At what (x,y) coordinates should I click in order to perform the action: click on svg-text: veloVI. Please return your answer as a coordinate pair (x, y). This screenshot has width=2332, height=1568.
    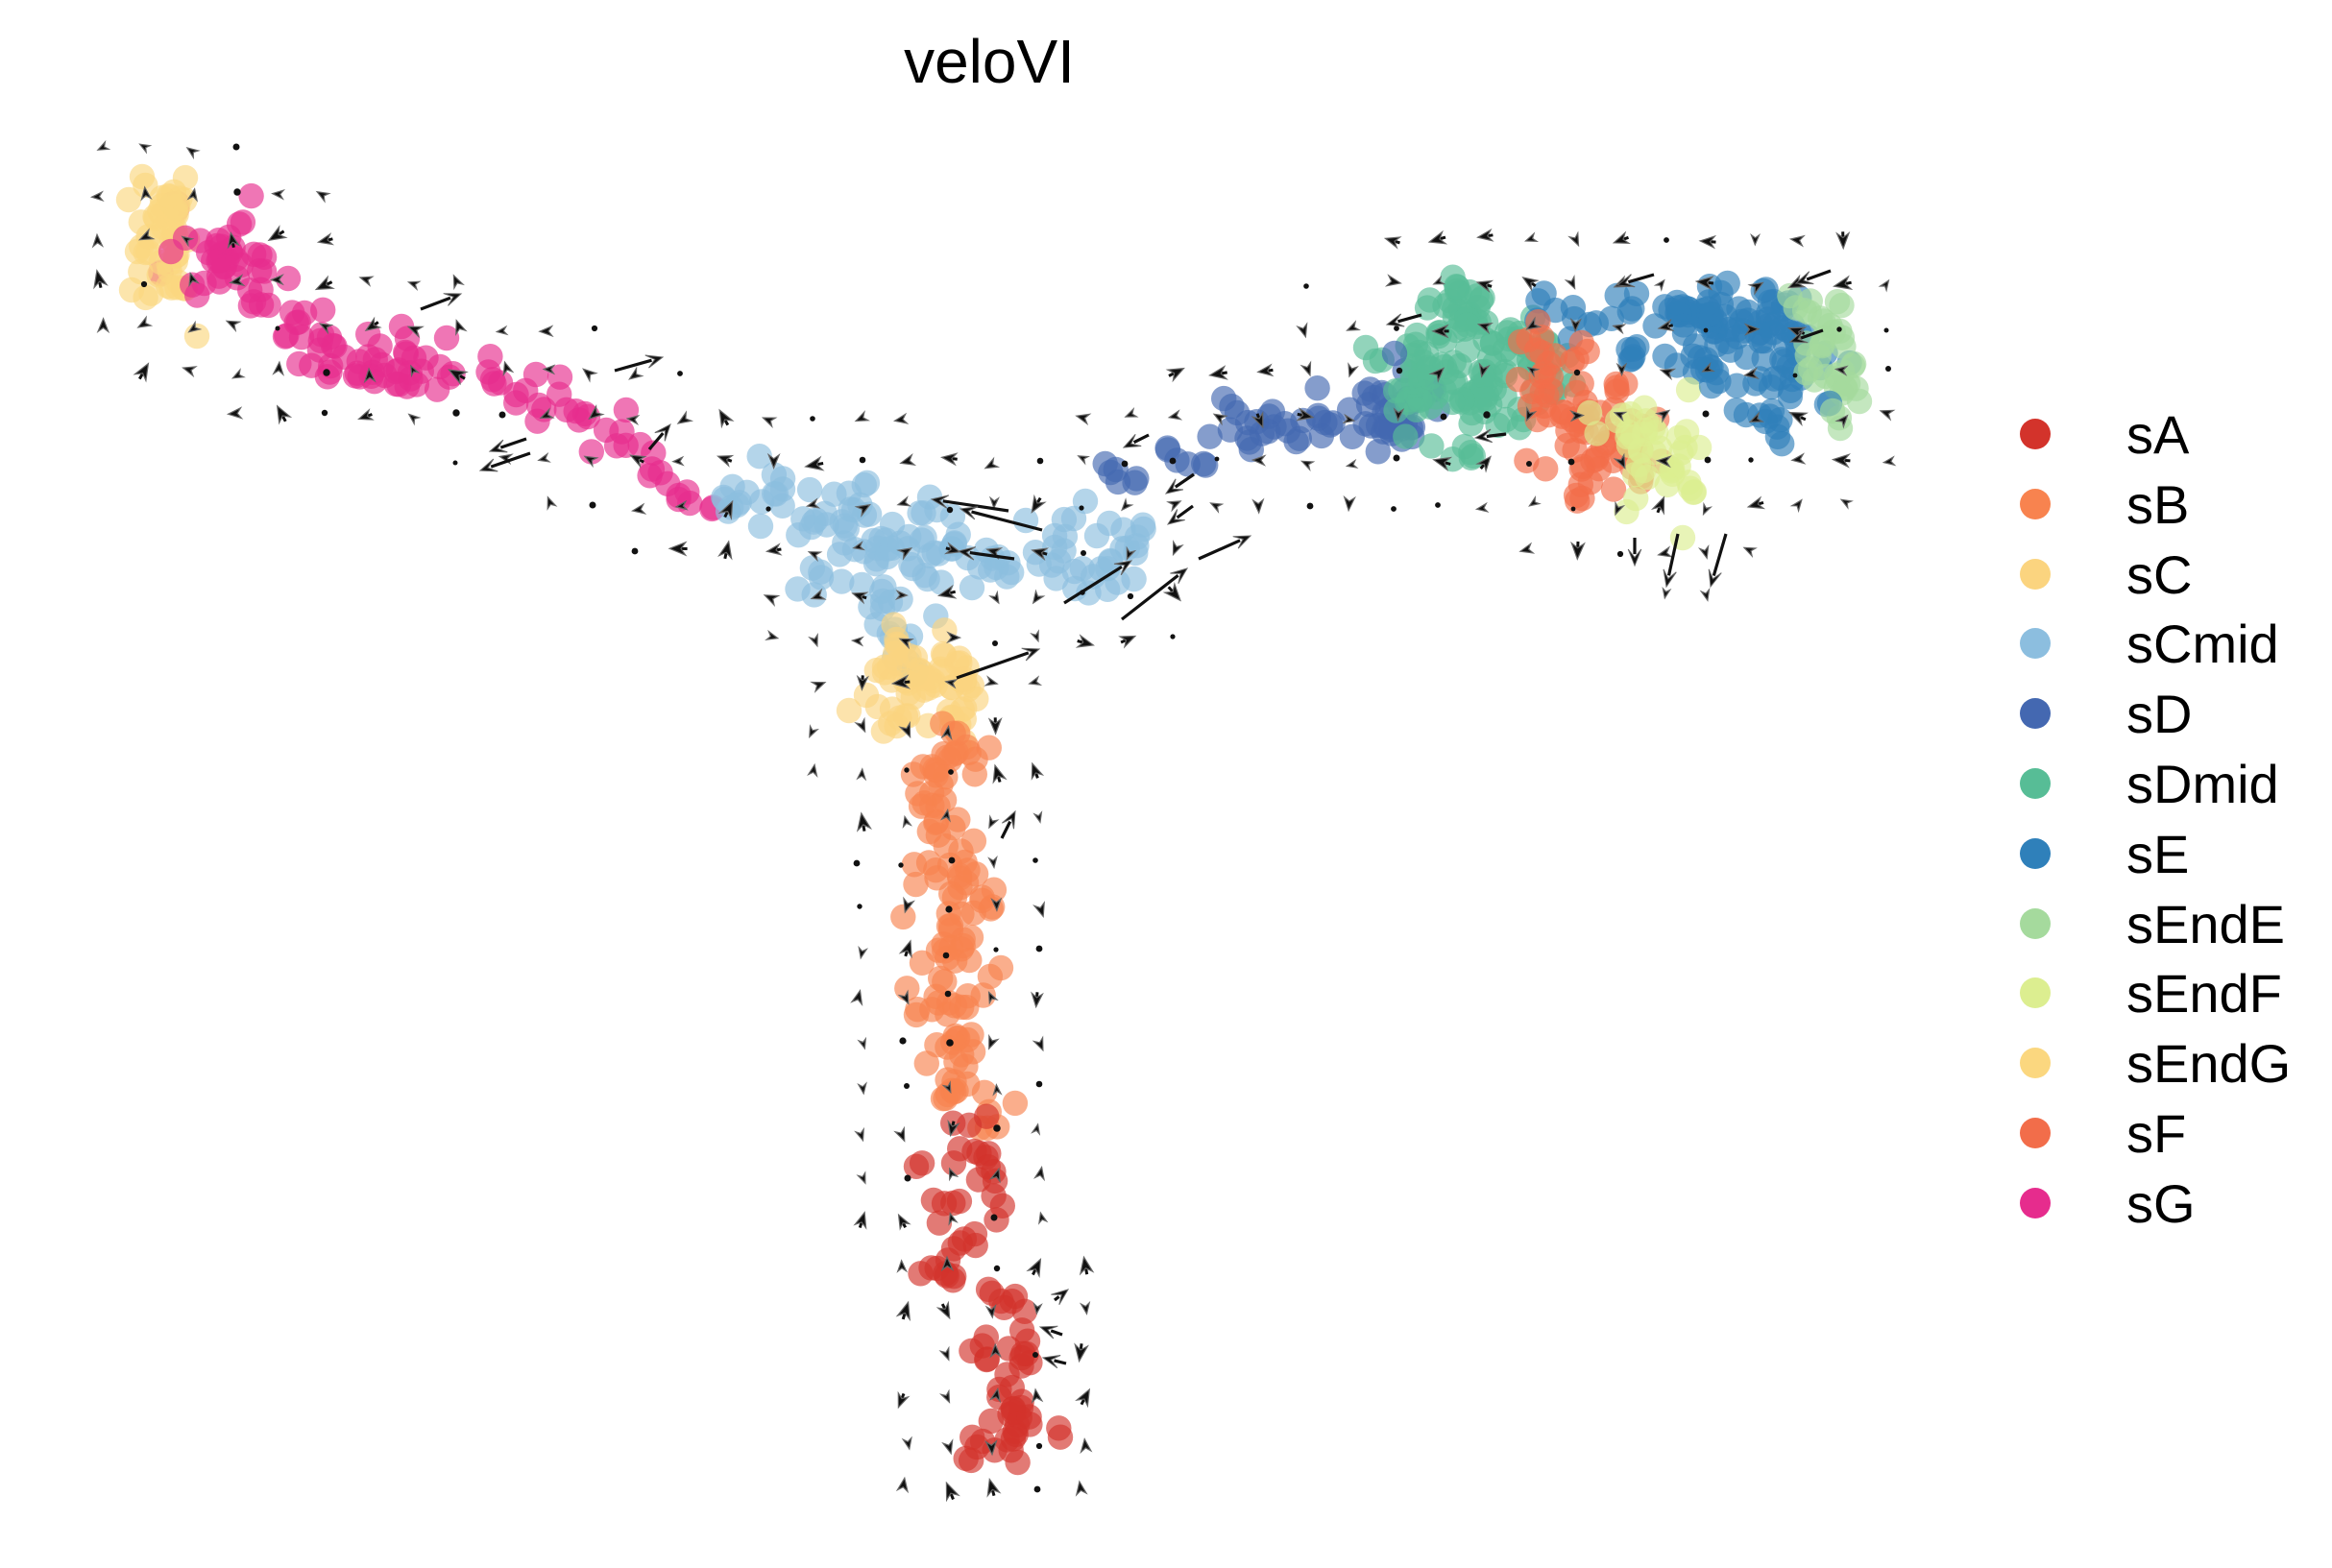
    Looking at the image, I should click on (989, 61).